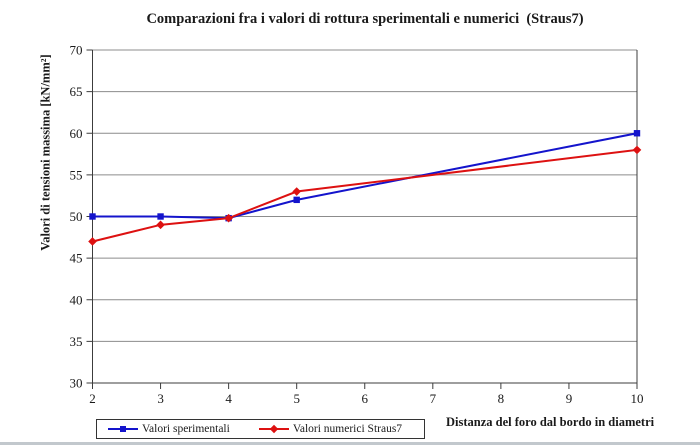 The width and height of the screenshot is (700, 445). What do you see at coordinates (76, 133) in the screenshot?
I see `y-tick-label-60: 60` at bounding box center [76, 133].